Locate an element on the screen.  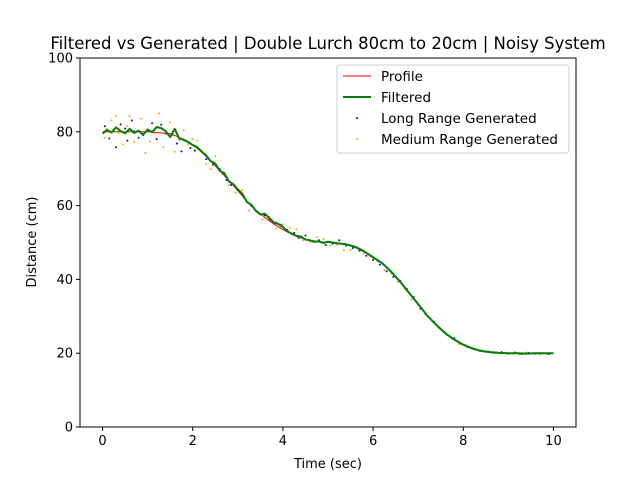
x-tick-label: 2 is located at coordinates (193, 441).